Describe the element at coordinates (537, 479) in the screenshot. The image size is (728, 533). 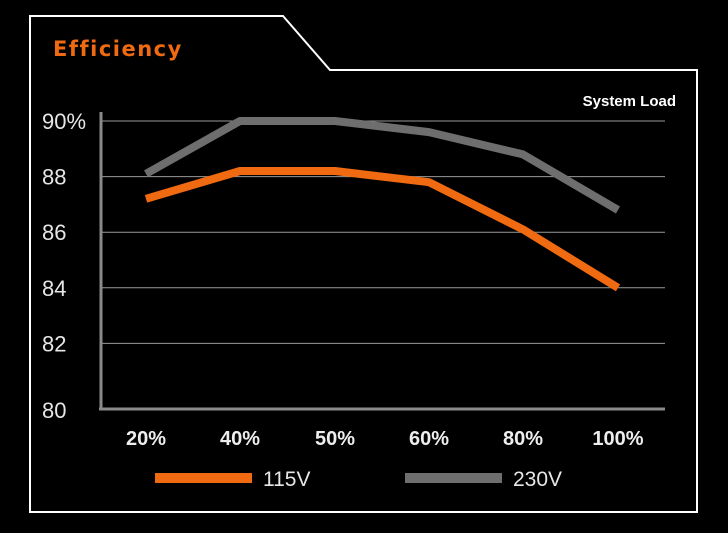
I see `legend-label-230V: 230V` at that location.